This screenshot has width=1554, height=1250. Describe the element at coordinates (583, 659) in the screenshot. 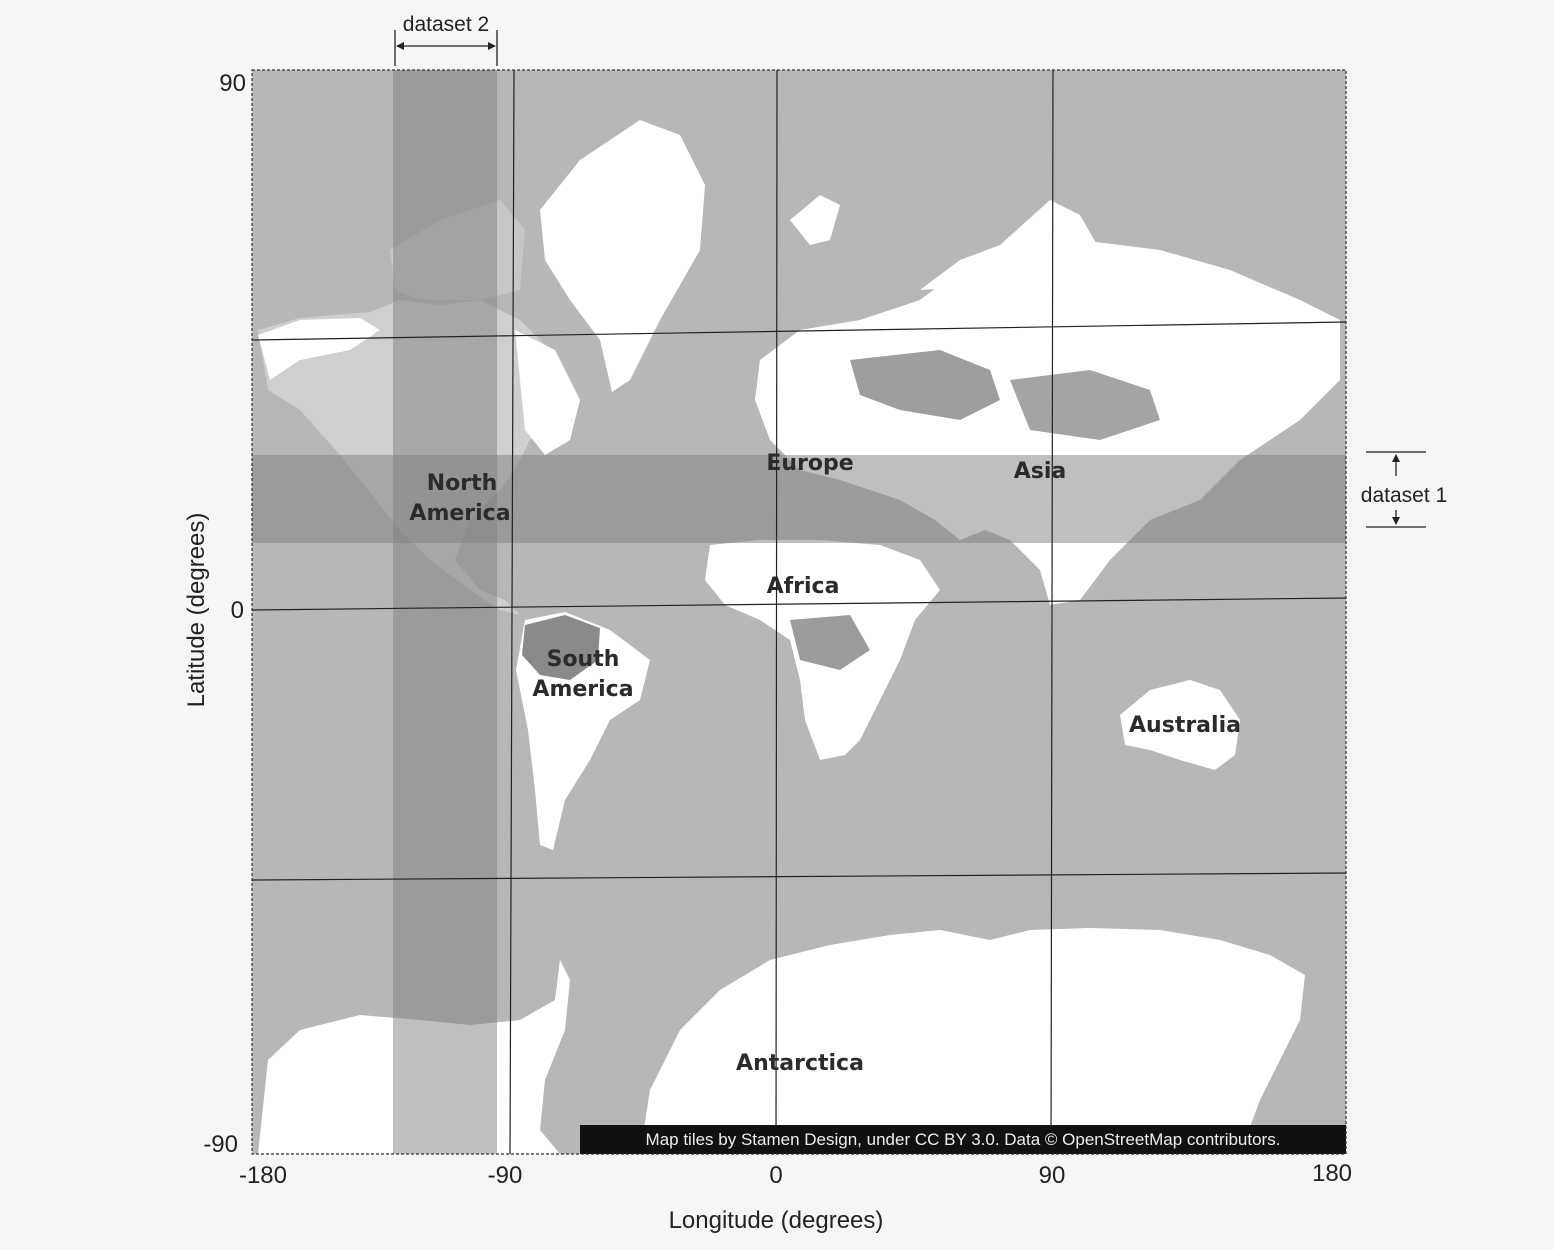

I see `south-america-label-line1: South` at that location.